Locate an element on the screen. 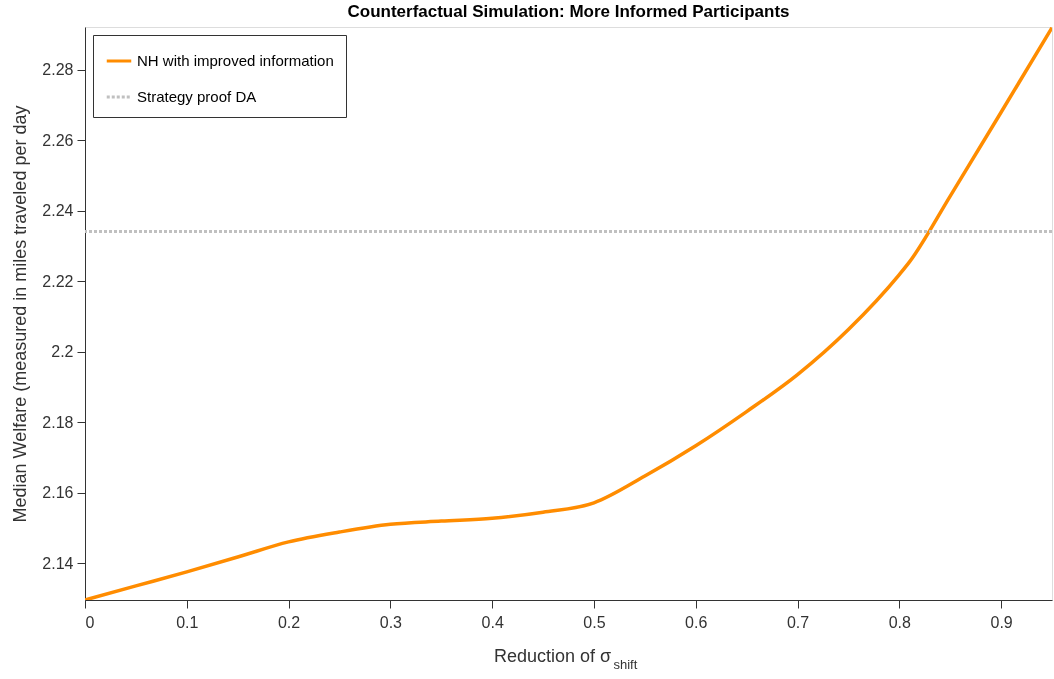  x-tick-label: 0.4 is located at coordinates (492, 622).